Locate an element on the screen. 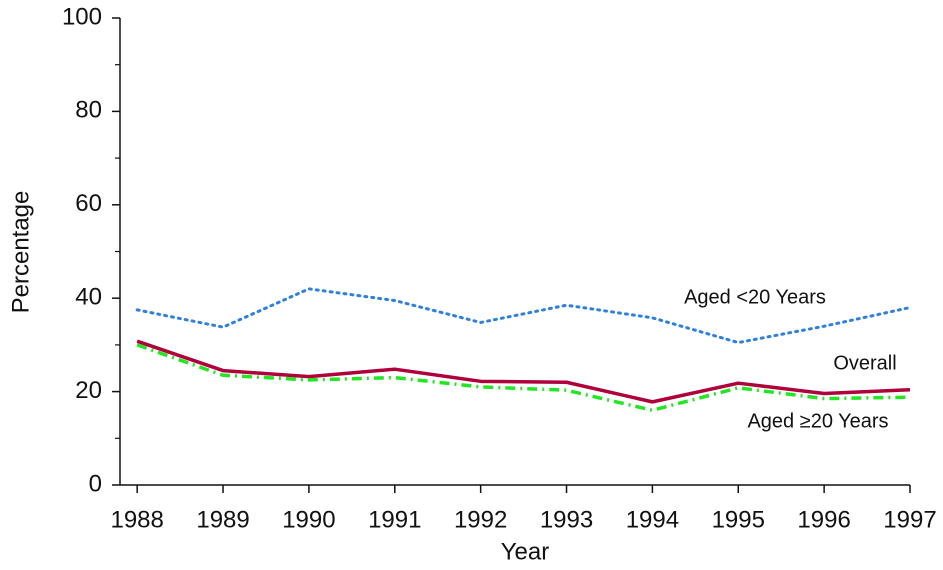  y-axis-label: Percentage is located at coordinates (20, 252).